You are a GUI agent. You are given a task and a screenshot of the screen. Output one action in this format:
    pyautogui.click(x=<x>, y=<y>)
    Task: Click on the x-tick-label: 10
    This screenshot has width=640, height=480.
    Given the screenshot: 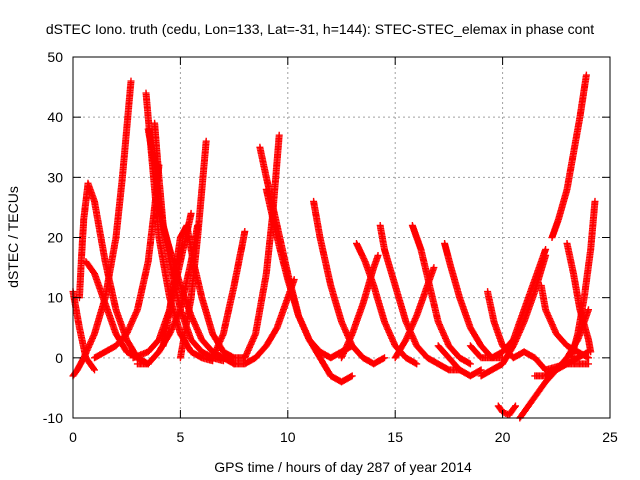 What is the action you would take?
    pyautogui.click(x=288, y=437)
    